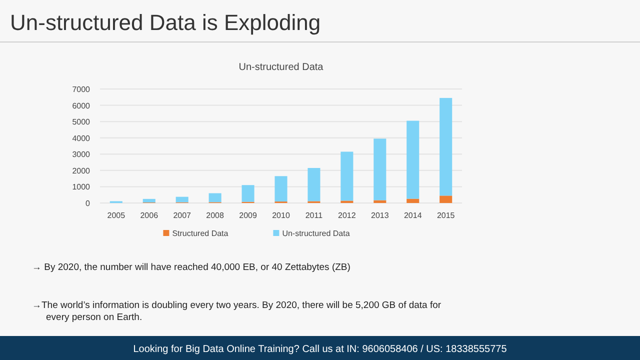 Image resolution: width=640 pixels, height=360 pixels. I want to click on text: →The world’s information is doubling every two years. By 2020, there will be 5,200 GB of data for every person on Earth., so click(237, 311).